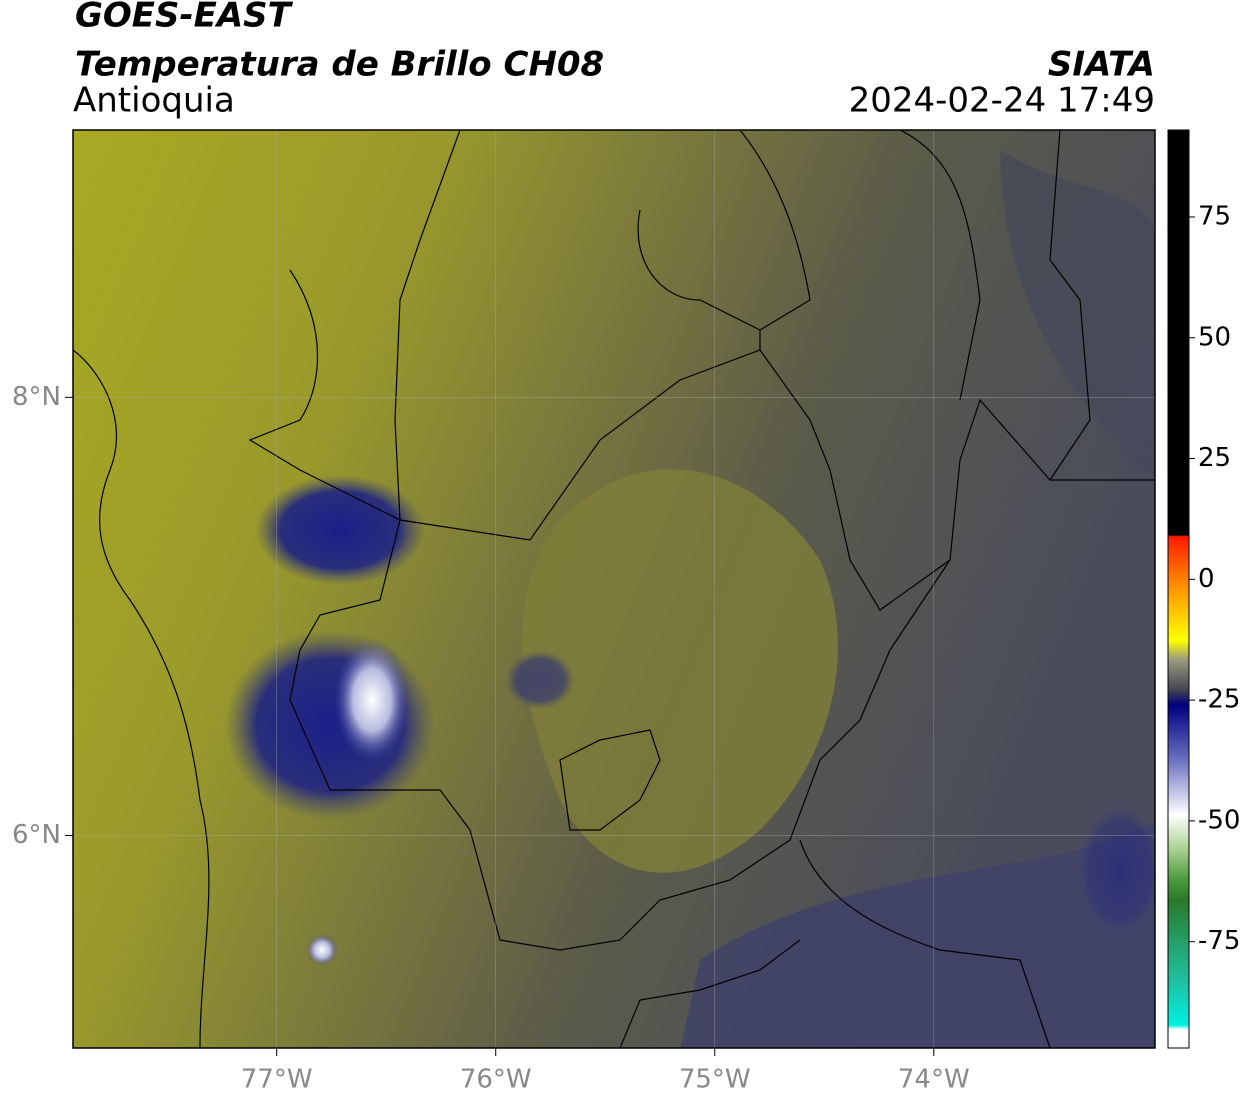 The image size is (1252, 1099). What do you see at coordinates (36, 397) in the screenshot?
I see `y-tick-label: 8°N` at bounding box center [36, 397].